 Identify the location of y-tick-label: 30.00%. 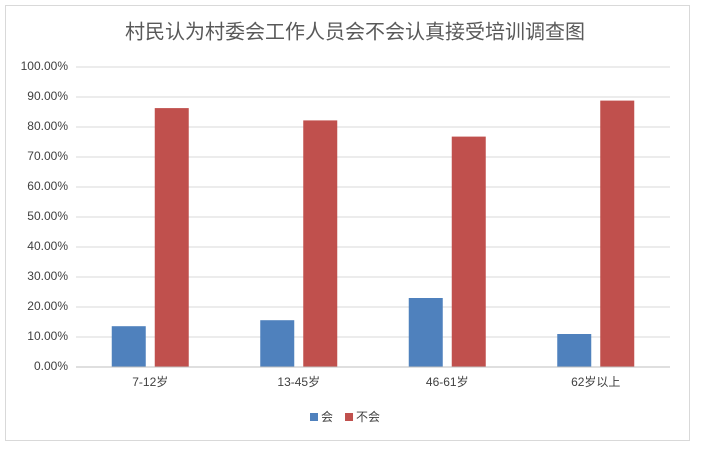
(47, 276).